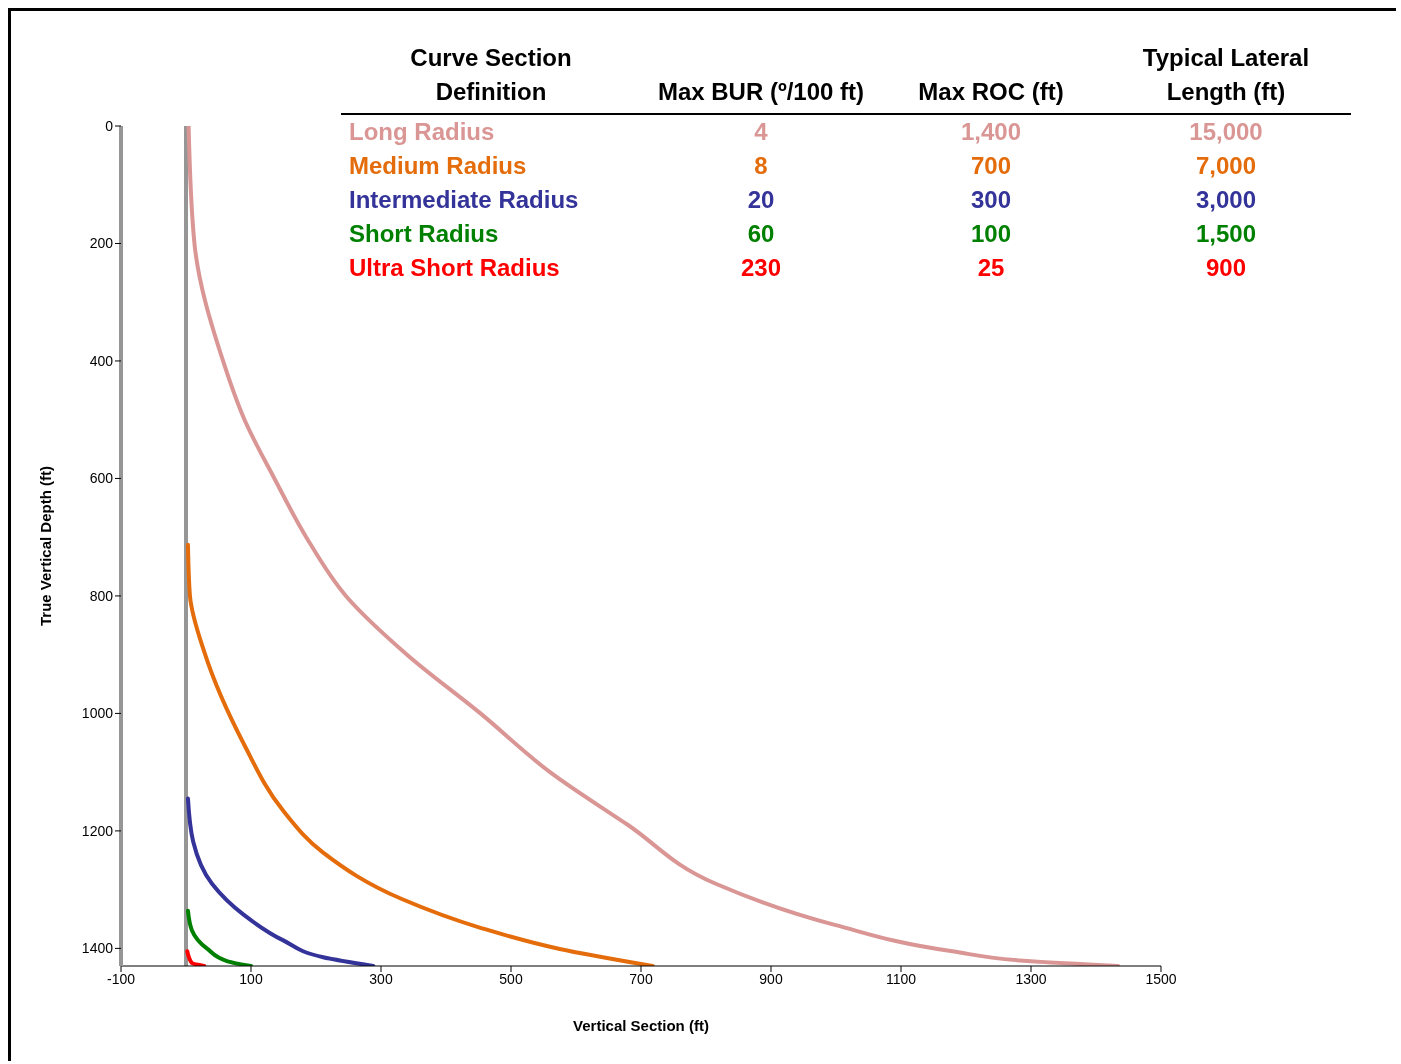 The height and width of the screenshot is (1064, 1401). I want to click on annotation: 20, so click(761, 200).